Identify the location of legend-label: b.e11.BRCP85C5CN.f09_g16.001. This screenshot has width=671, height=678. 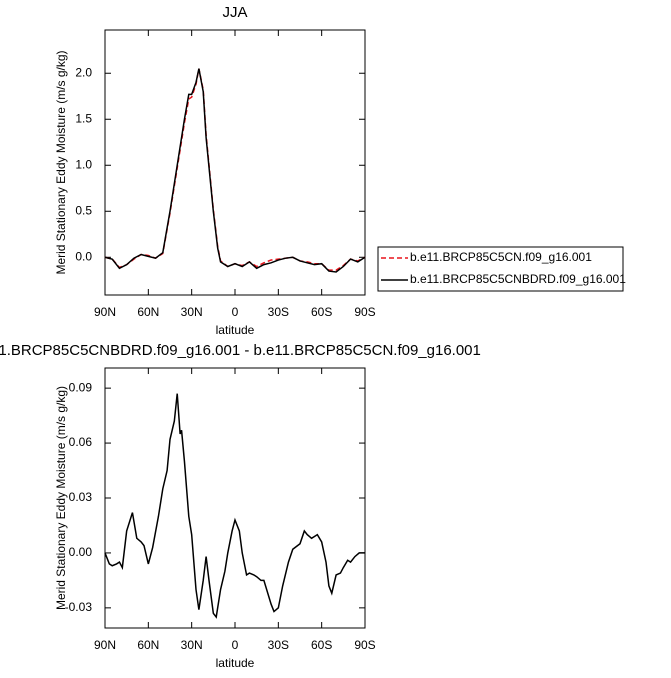
(501, 257).